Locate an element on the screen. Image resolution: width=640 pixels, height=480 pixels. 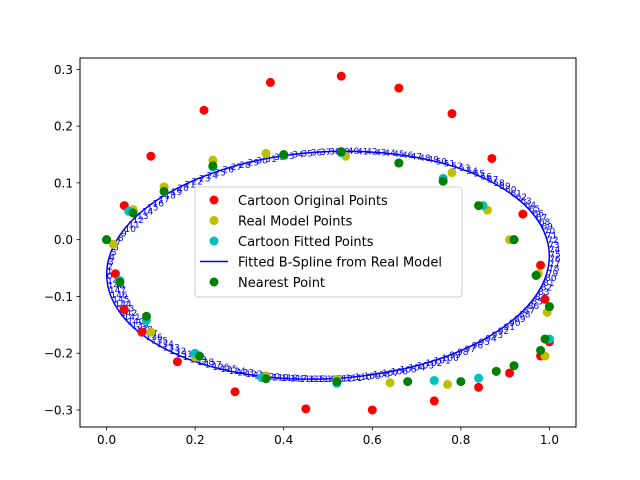
index-label: 128 is located at coordinates (205, 363).